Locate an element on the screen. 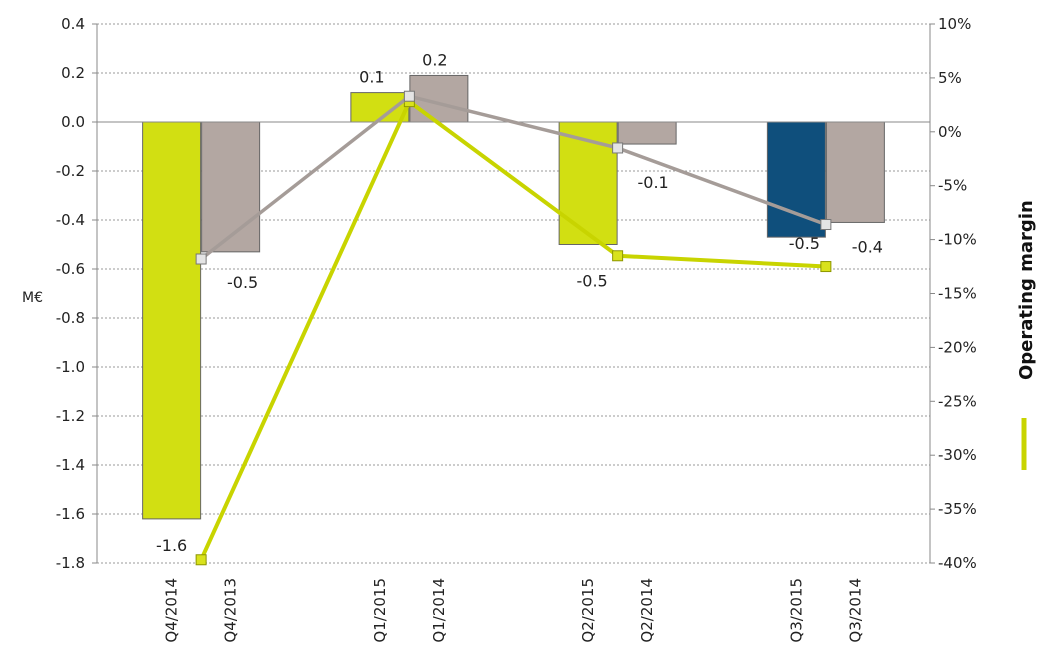 Image resolution: width=1043 pixels, height=655 pixels. y-tick-label: 0.0 is located at coordinates (73, 122).